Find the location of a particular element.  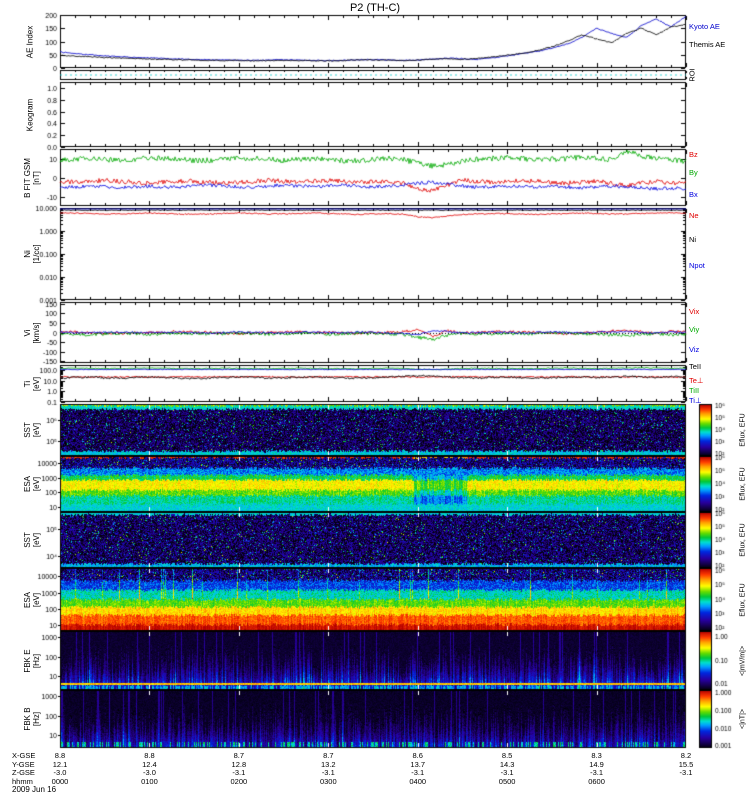

panel-label-ni: Ni [1/cc] is located at coordinates (31, 254).